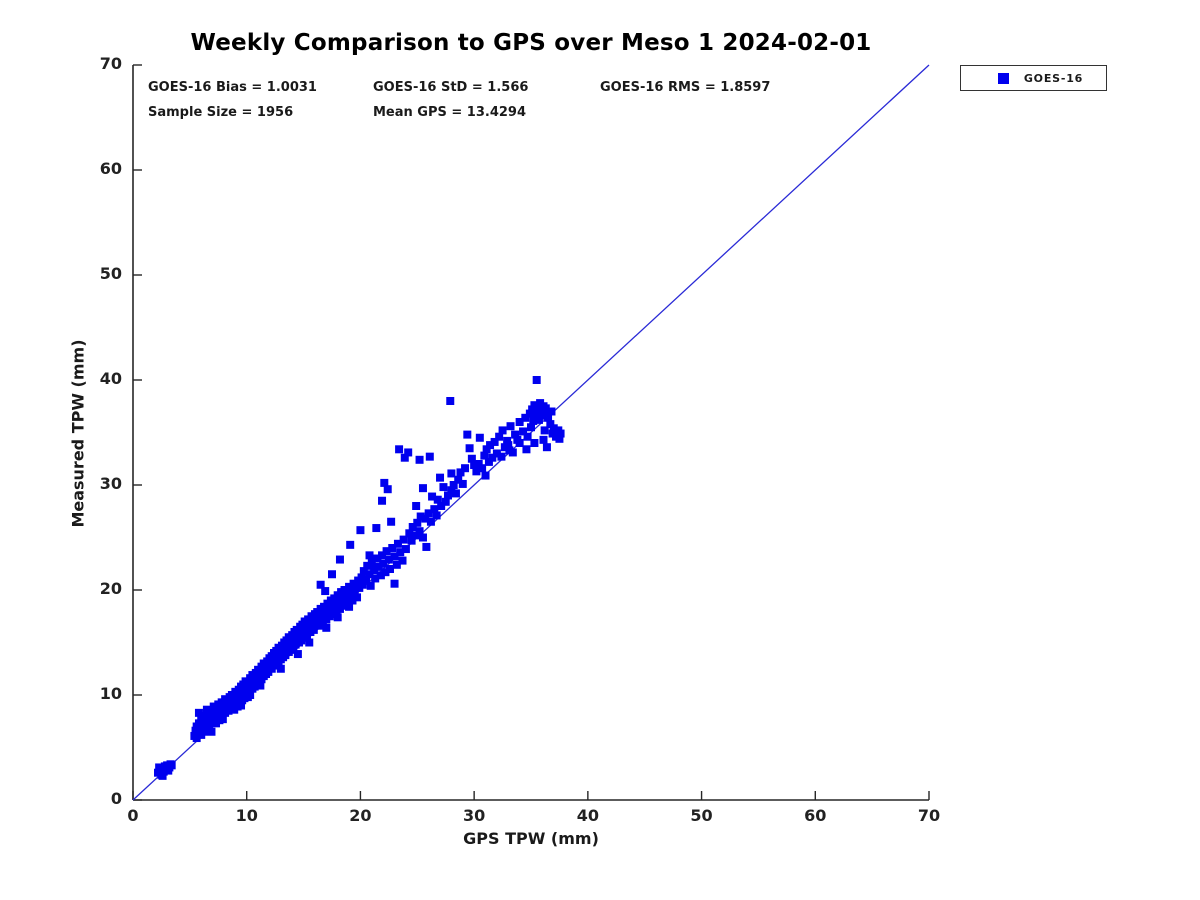  Describe the element at coordinates (110, 63) in the screenshot. I see `y-tick-label: 70` at that location.